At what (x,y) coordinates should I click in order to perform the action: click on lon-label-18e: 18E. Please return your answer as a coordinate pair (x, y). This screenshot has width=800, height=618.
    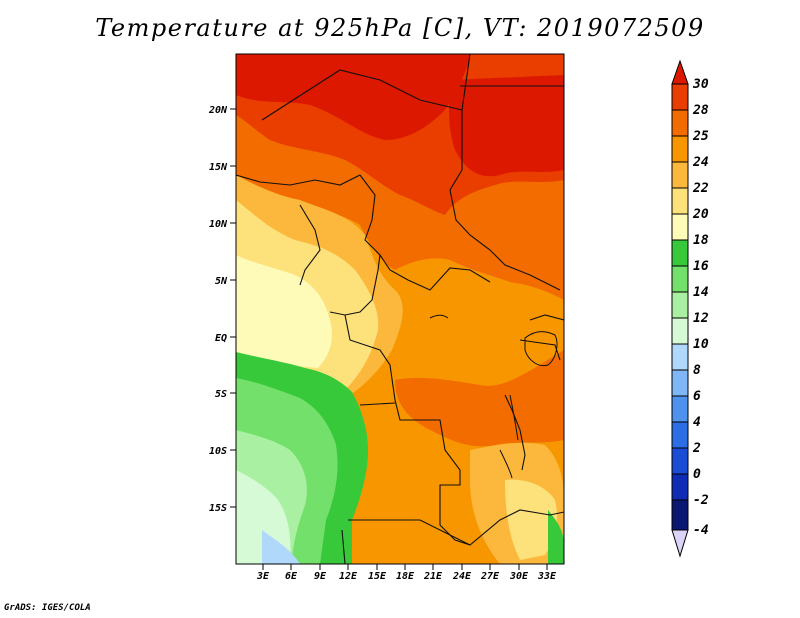
    Looking at the image, I should click on (405, 576).